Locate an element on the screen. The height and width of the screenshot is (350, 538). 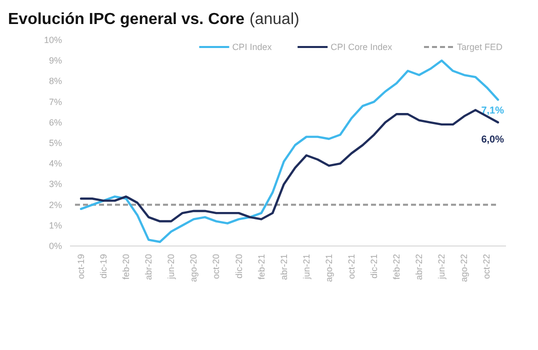
x-tick-label: dic-20 is located at coordinates (239, 266).